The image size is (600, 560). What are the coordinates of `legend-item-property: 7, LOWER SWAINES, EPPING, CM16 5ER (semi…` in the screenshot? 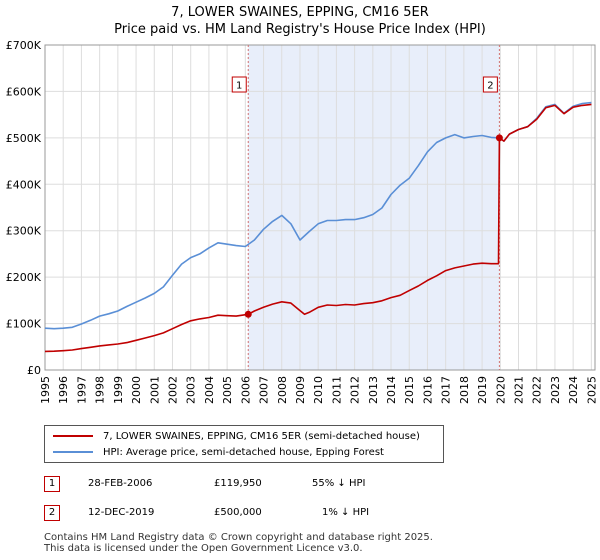 It's located at (236, 436).